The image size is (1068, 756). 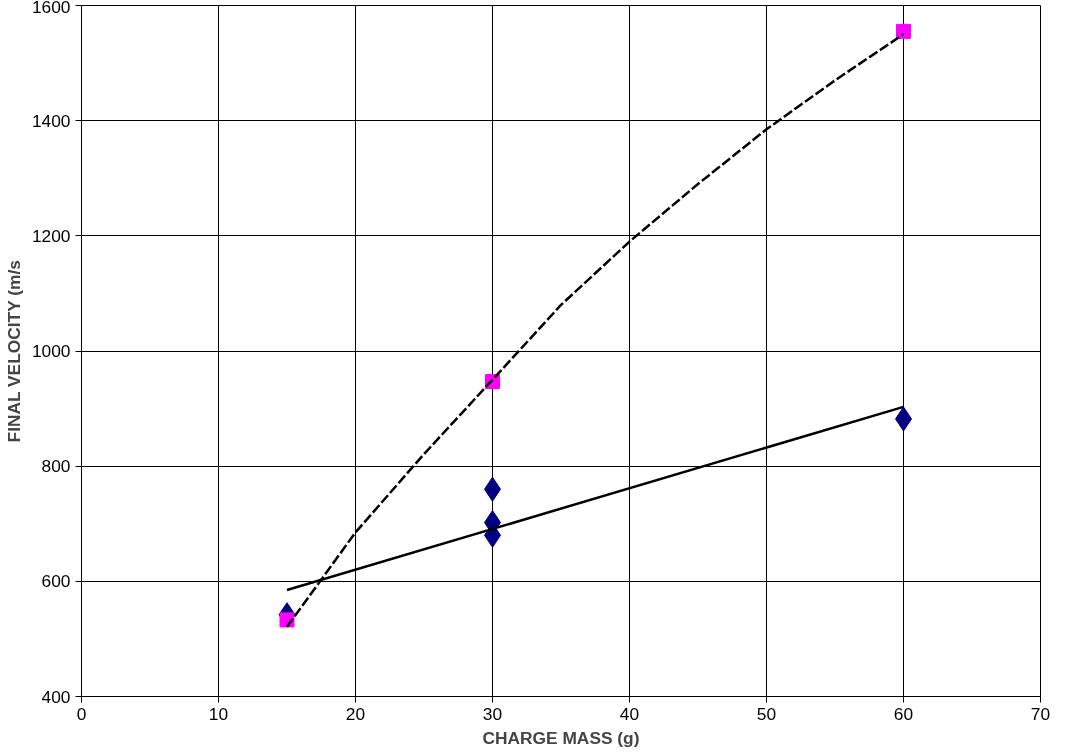 What do you see at coordinates (51, 8) in the screenshot?
I see `y-tick-label: 1600` at bounding box center [51, 8].